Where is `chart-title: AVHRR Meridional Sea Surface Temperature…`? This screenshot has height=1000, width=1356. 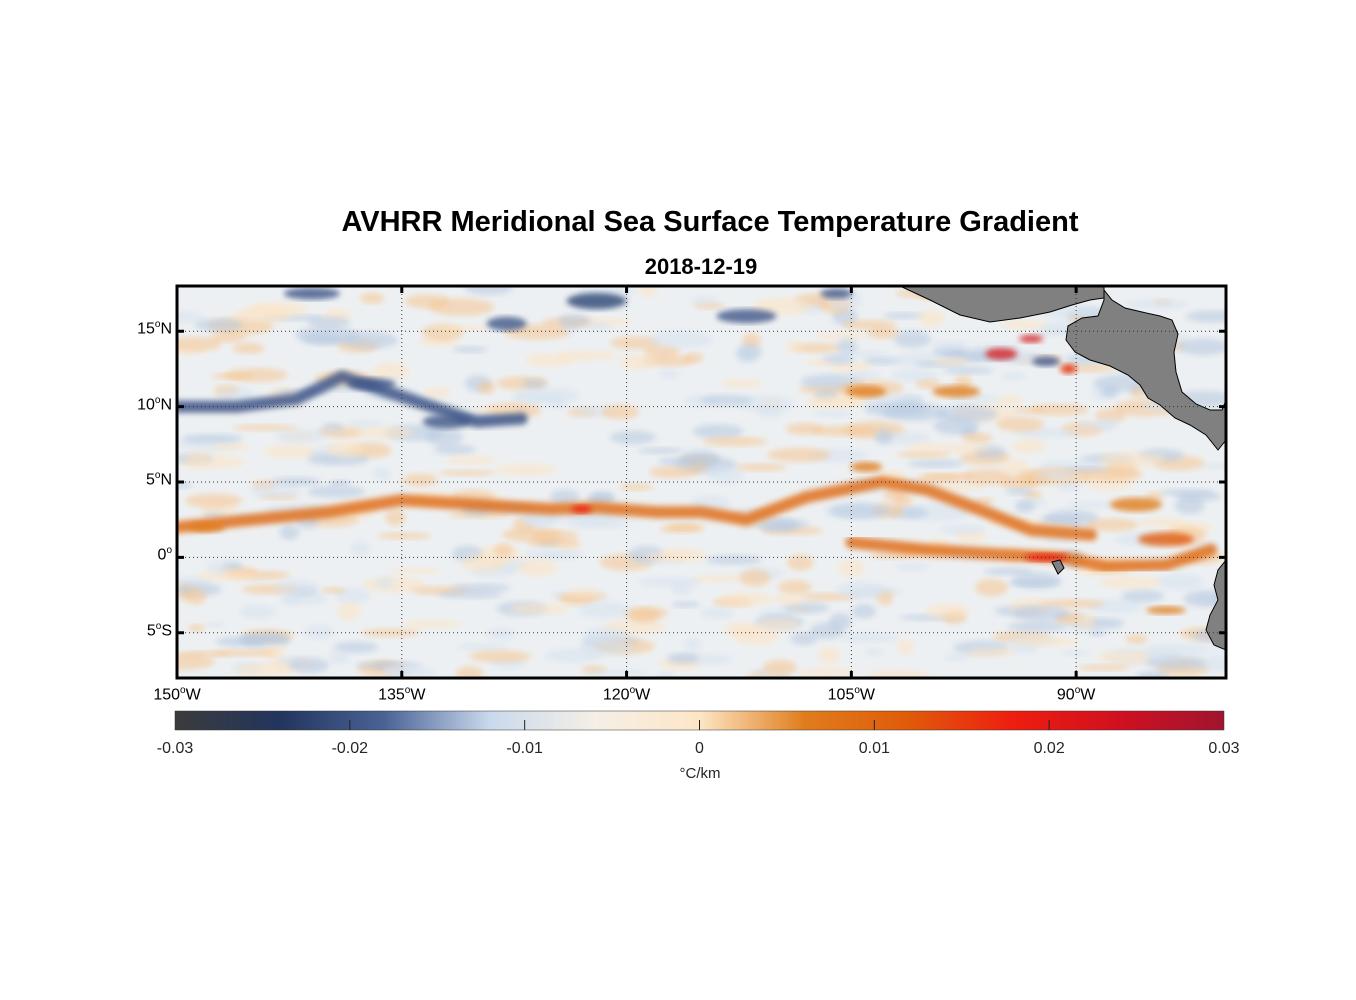 chart-title: AVHRR Meridional Sea Surface Temperature… is located at coordinates (710, 222).